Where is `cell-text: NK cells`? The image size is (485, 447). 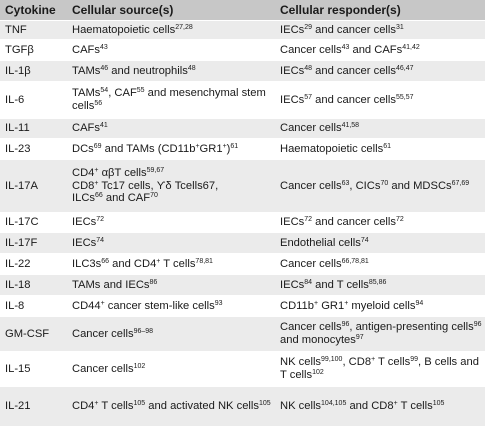
cell-text: NK cells is located at coordinates (301, 406).